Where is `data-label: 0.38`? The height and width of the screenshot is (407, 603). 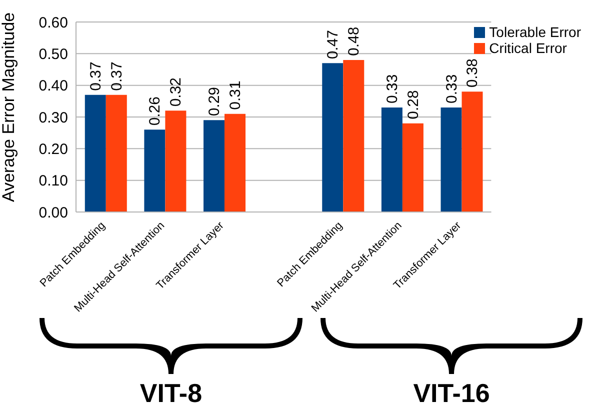 data-label: 0.38 is located at coordinates (473, 73).